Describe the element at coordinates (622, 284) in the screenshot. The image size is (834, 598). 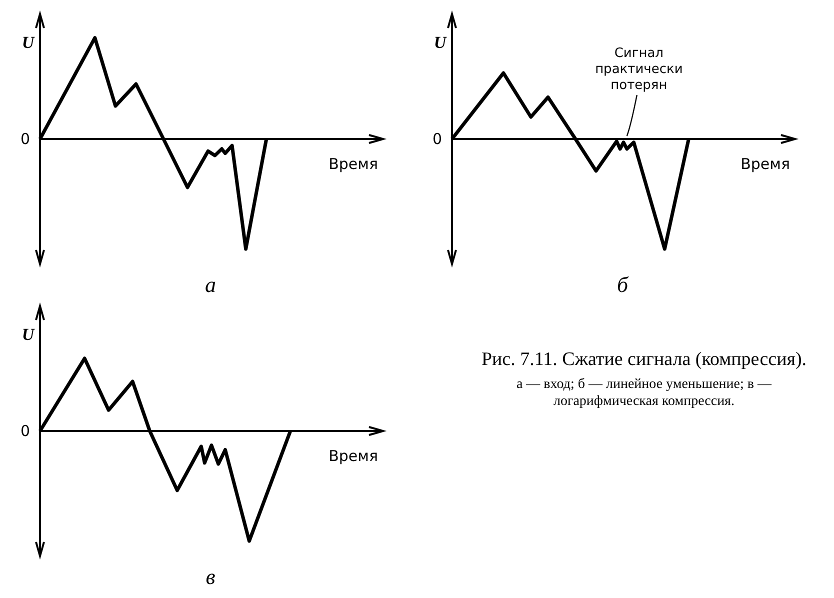
I see `text: б` at that location.